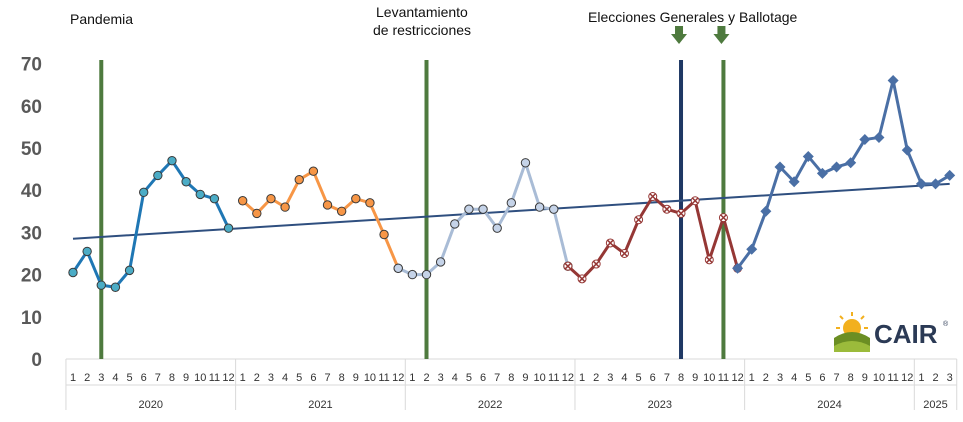 The image size is (963, 422). What do you see at coordinates (31, 107) in the screenshot?
I see `y-tick-label: 60` at bounding box center [31, 107].